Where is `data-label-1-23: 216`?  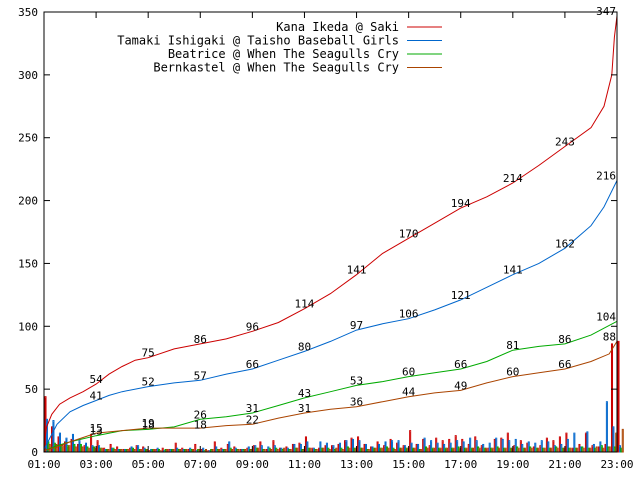 data-label-1-23: 216 is located at coordinates (606, 175).